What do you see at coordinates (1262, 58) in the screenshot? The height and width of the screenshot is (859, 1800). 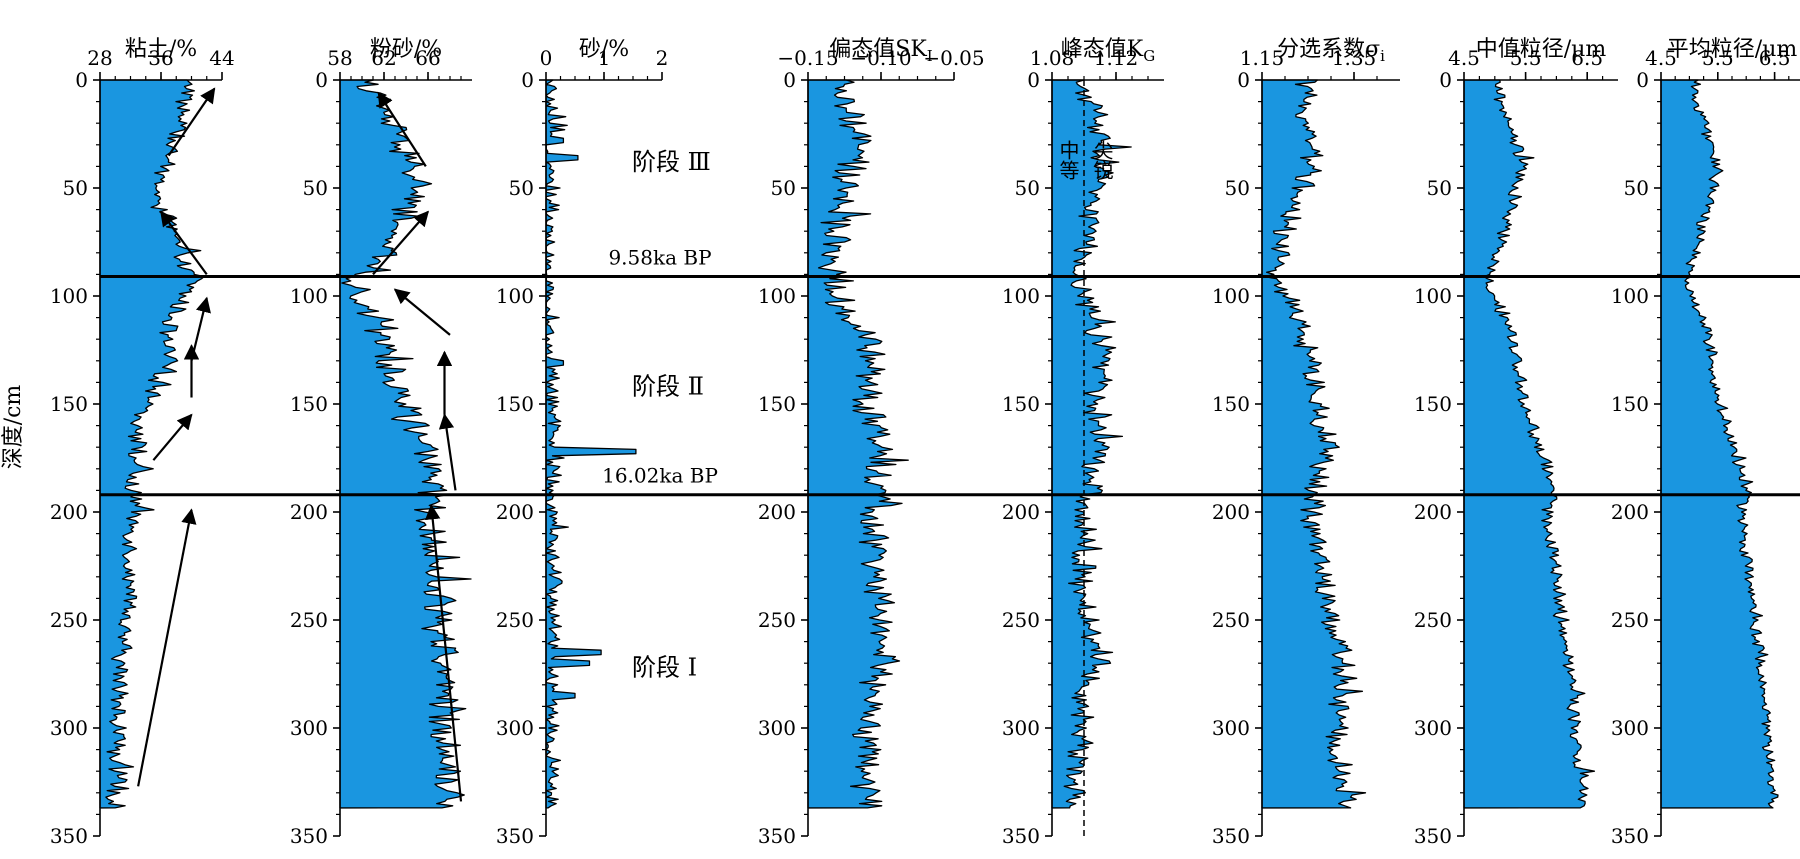 I see `x-tick-label: 1.15` at bounding box center [1262, 58].